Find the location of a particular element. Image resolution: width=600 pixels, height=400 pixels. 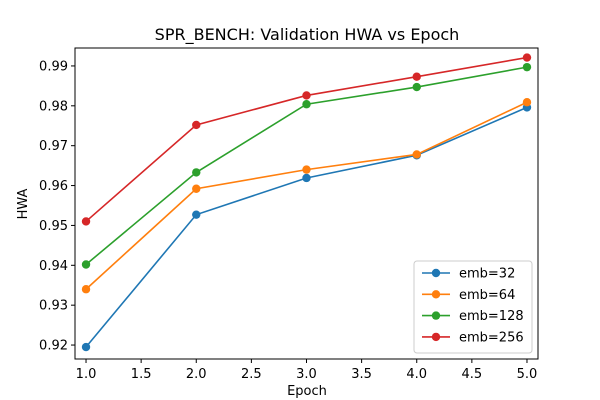

legend-entry: emb=32 is located at coordinates (487, 274).